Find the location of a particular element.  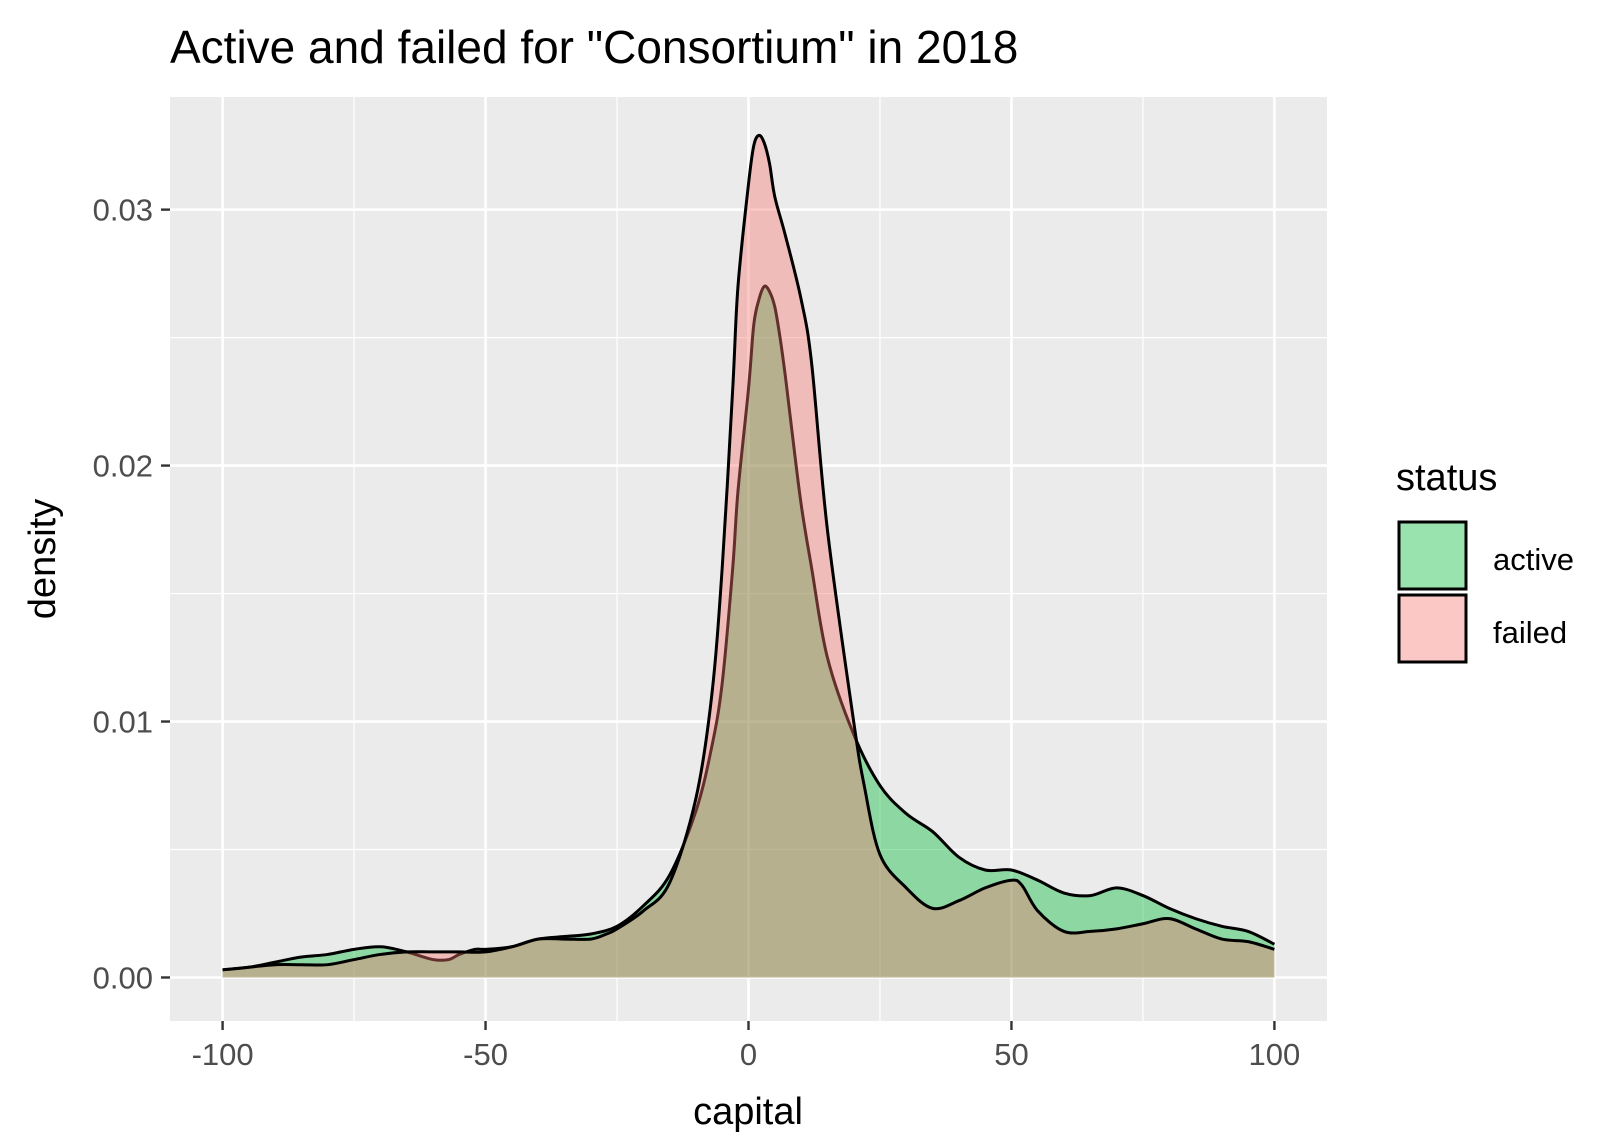

legend-label-active: active is located at coordinates (1533, 559).